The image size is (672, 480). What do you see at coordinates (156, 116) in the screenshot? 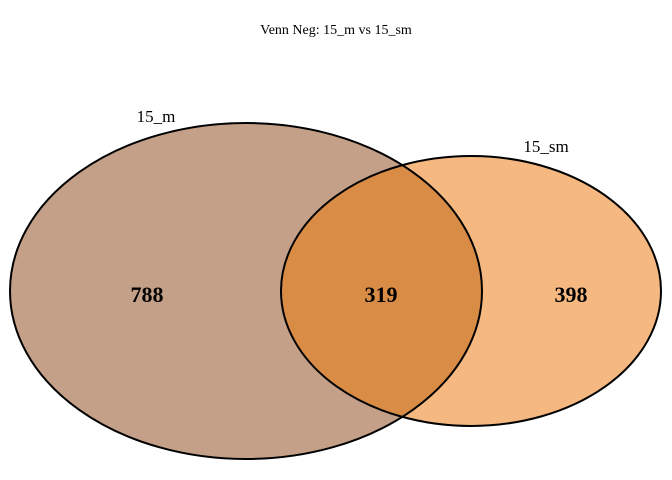
I see `set-15-m-label: 15_m` at bounding box center [156, 116].